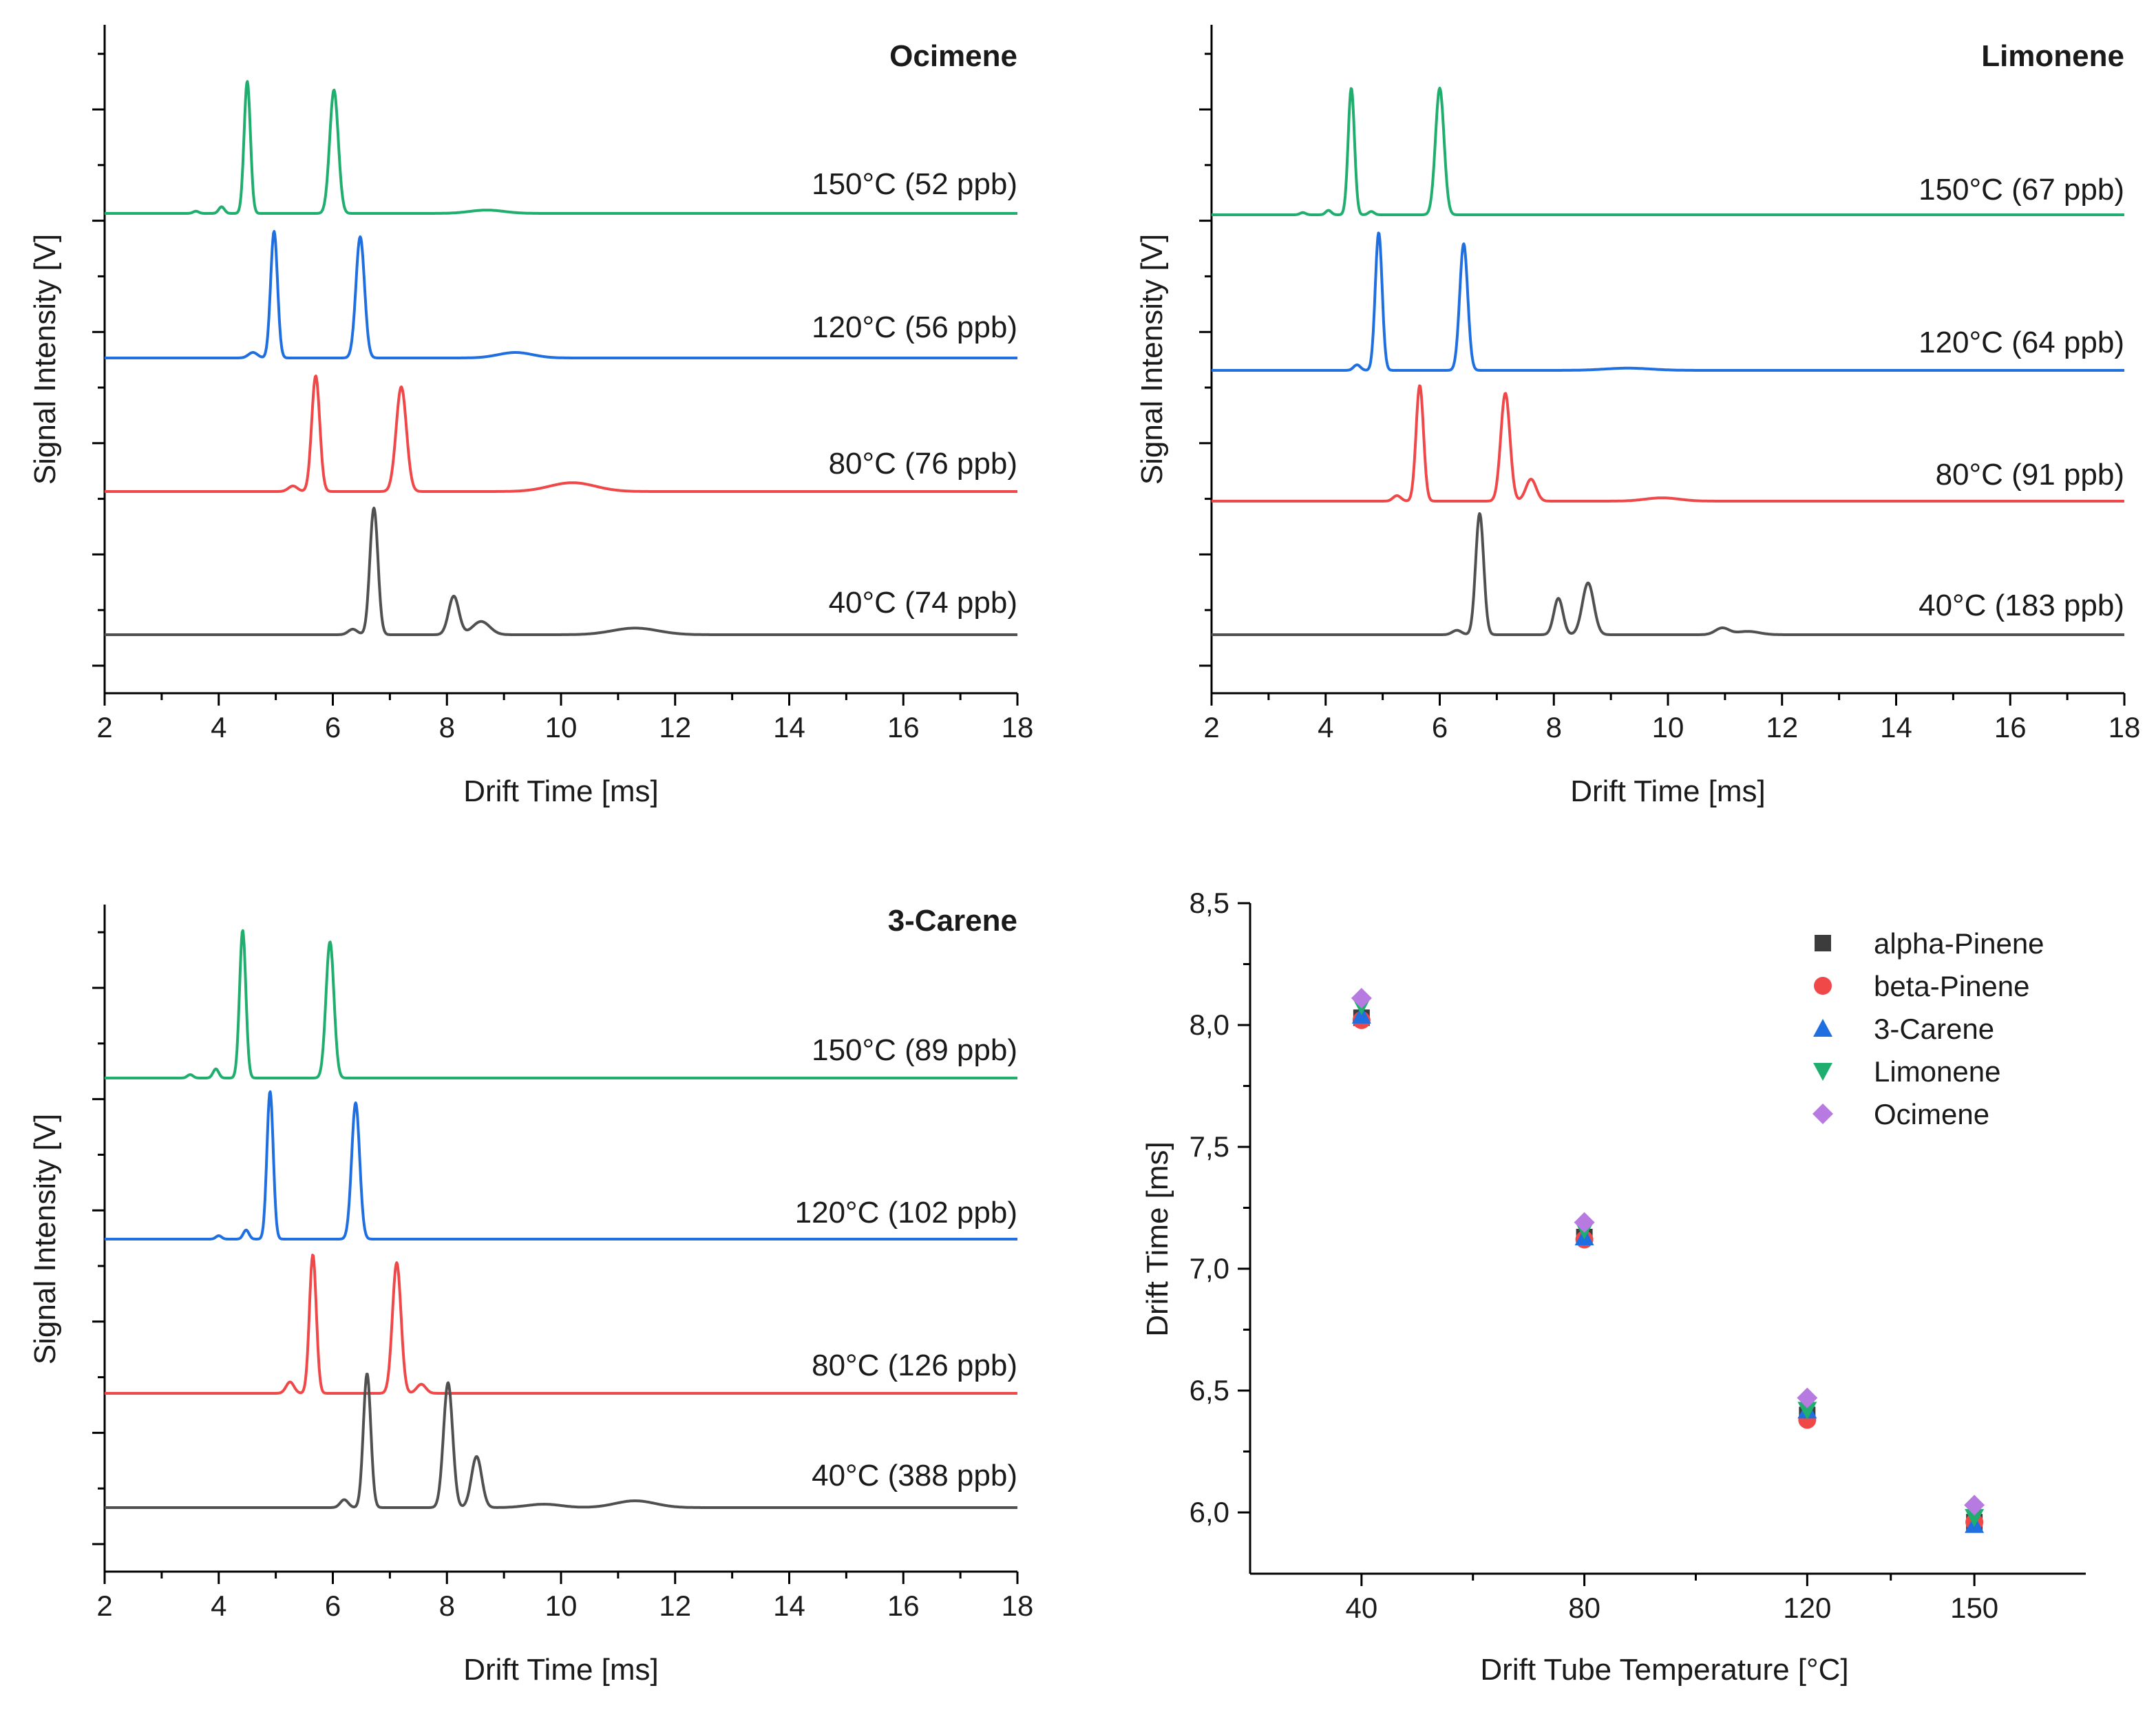 The image size is (2156, 1710). What do you see at coordinates (789, 1606) in the screenshot?
I see `carene-x-tick-label: 14` at bounding box center [789, 1606].